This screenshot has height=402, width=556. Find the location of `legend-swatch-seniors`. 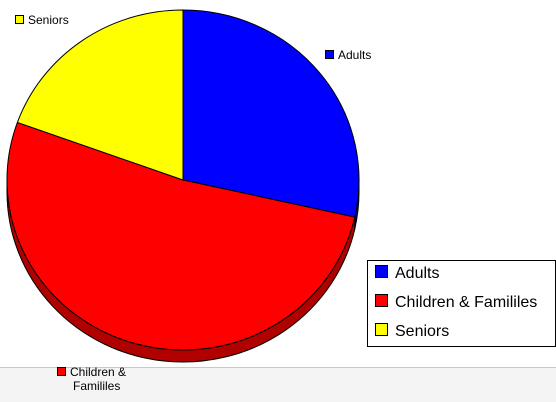

legend-swatch-seniors is located at coordinates (381, 329).